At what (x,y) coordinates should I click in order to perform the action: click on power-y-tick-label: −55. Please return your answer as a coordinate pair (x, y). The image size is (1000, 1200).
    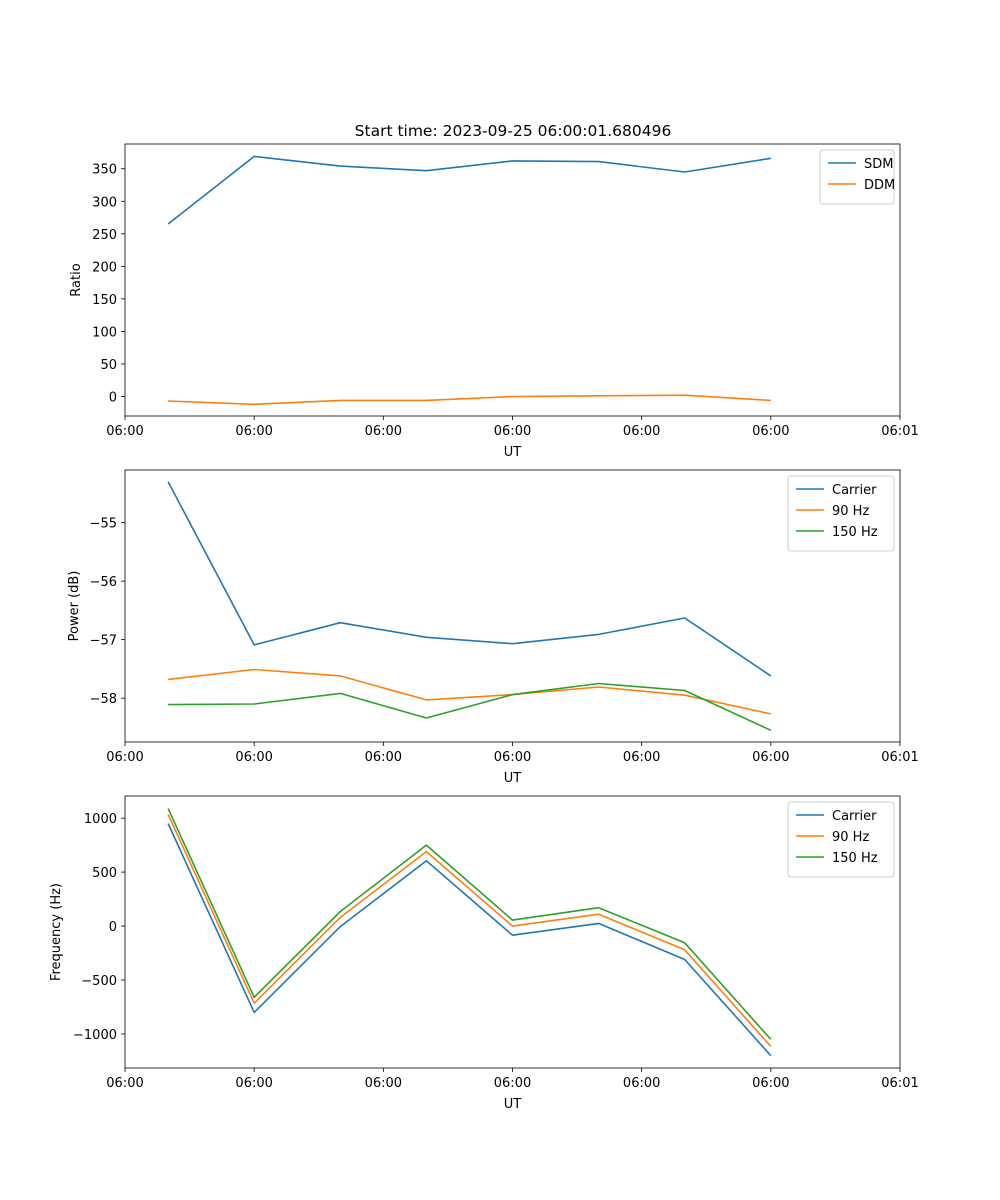
    Looking at the image, I should click on (103, 524).